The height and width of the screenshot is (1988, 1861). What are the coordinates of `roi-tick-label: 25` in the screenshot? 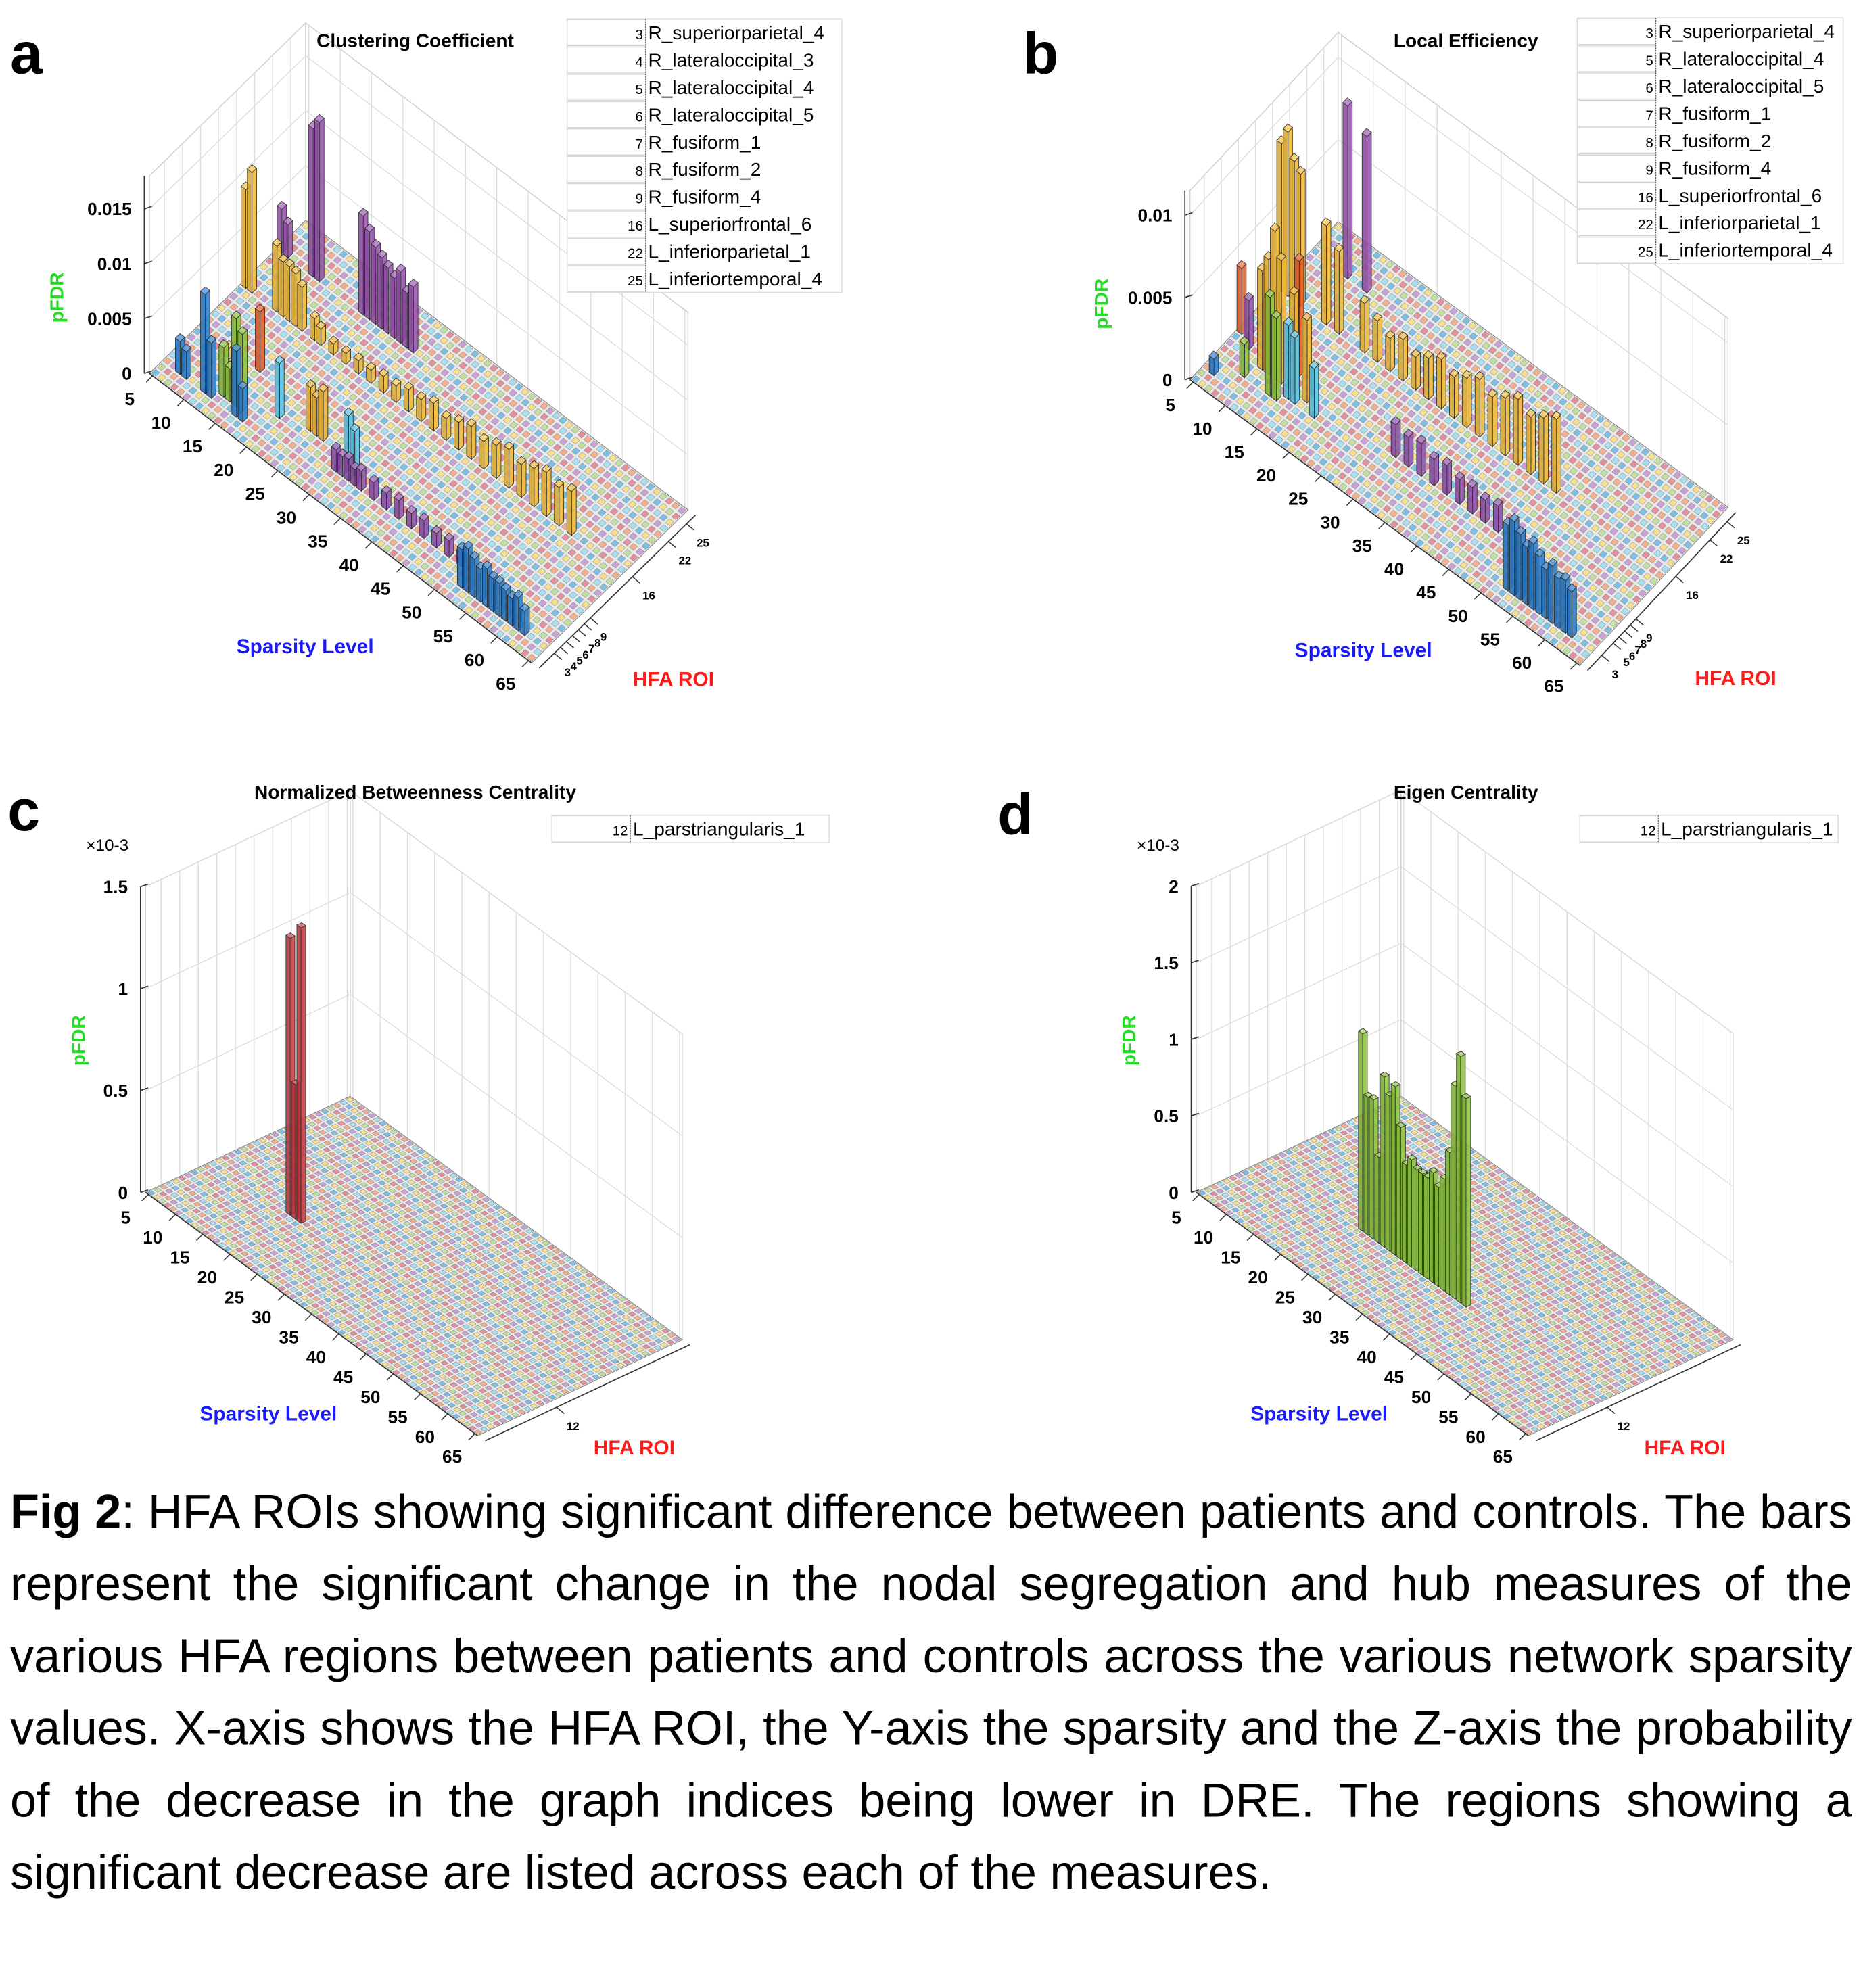 It's located at (1743, 540).